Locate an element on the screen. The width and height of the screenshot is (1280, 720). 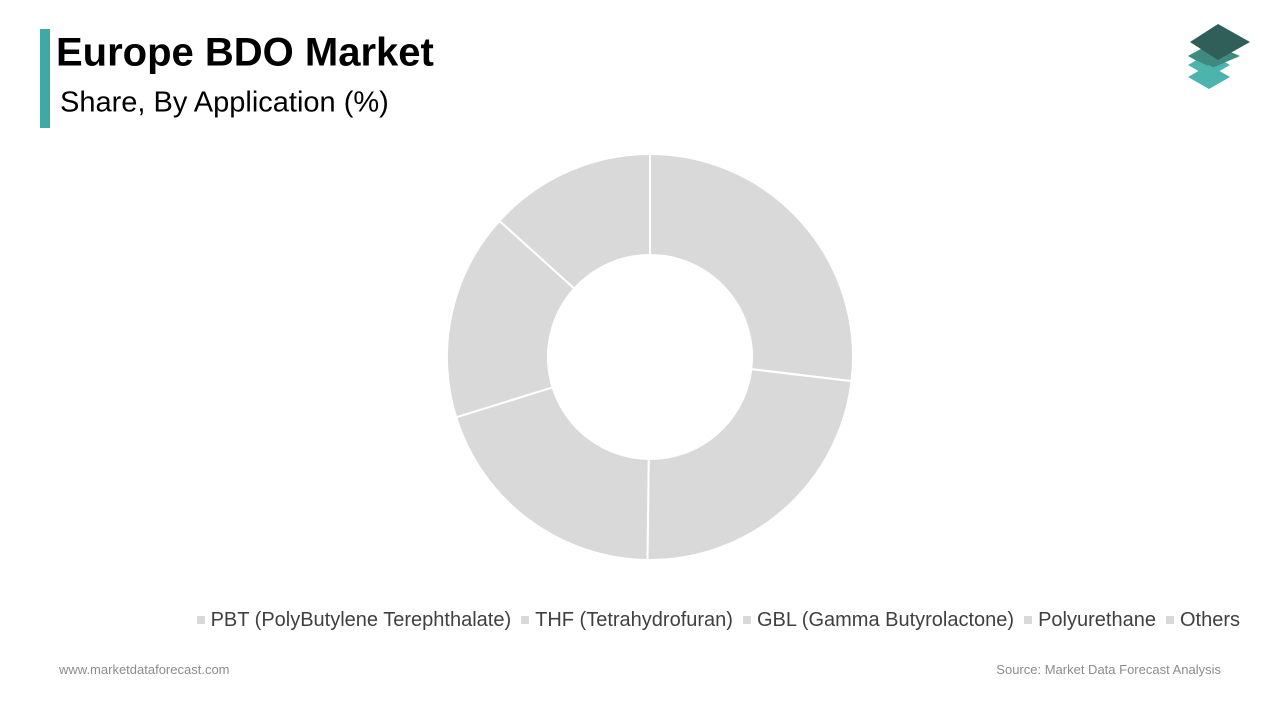
legend-item: THF (Tetrahydrofuran) is located at coordinates (627, 620).